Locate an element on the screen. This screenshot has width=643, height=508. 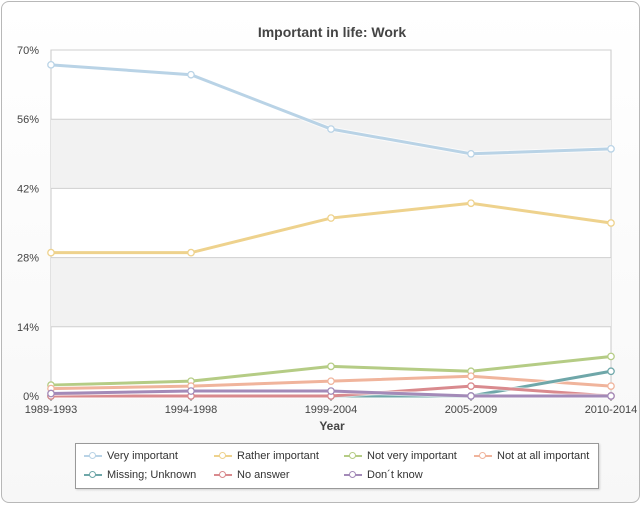
legend-item: Not at all important is located at coordinates (531, 456).